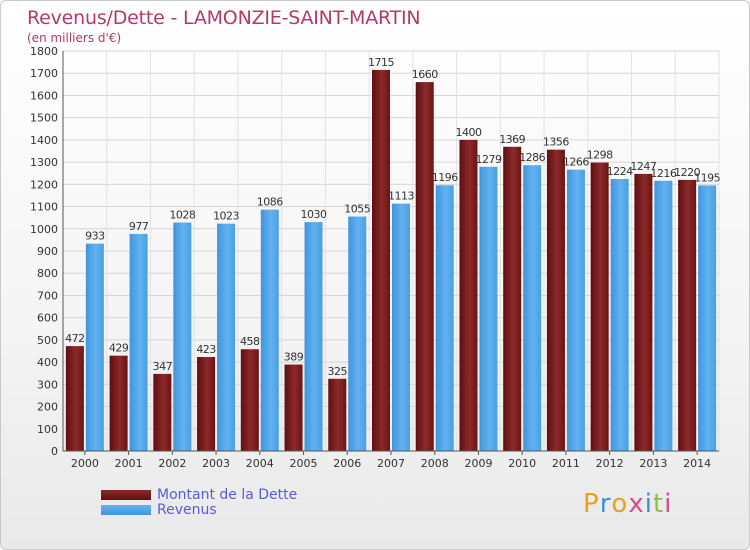 The width and height of the screenshot is (750, 550). What do you see at coordinates (206, 349) in the screenshot?
I see `data-label-dette: 423` at bounding box center [206, 349].